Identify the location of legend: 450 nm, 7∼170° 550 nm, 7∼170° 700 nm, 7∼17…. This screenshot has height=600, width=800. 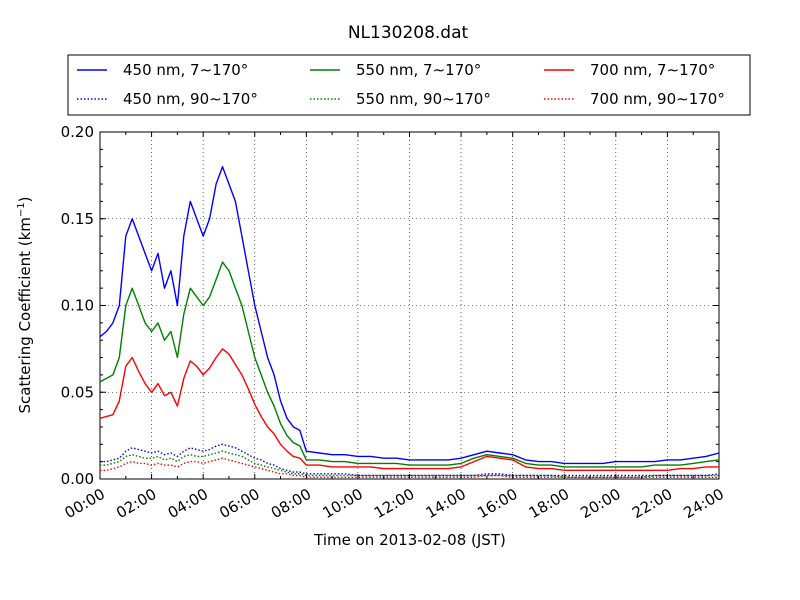
(401, 84).